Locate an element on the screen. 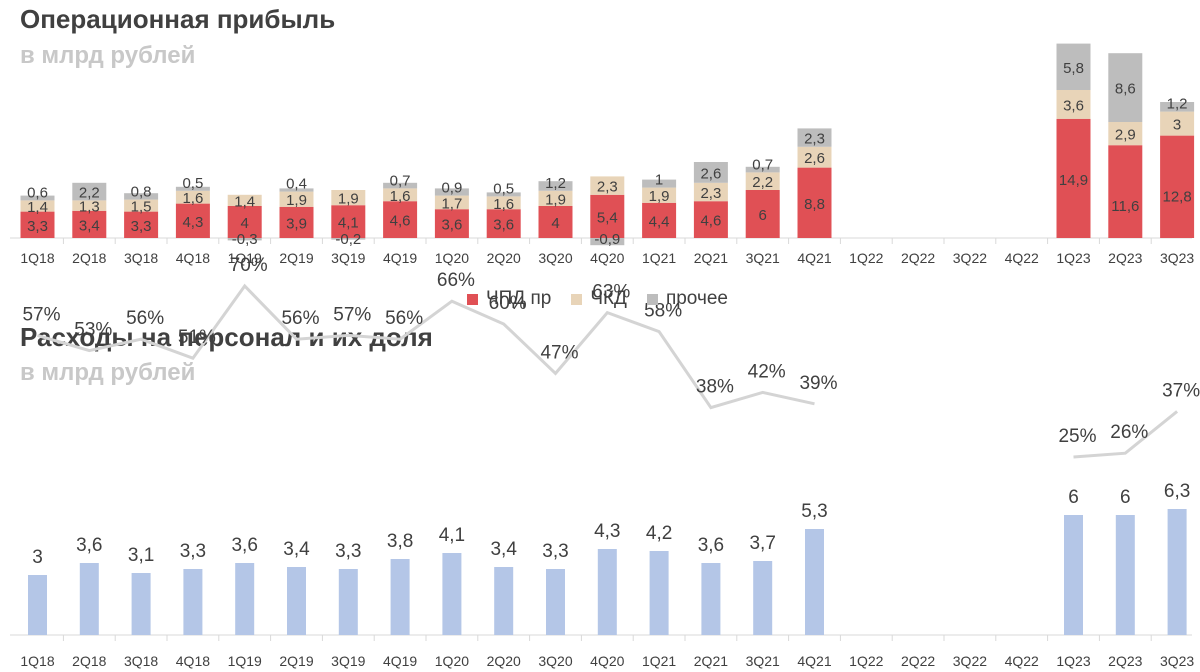  data-label-other: 0,8 is located at coordinates (141, 192).